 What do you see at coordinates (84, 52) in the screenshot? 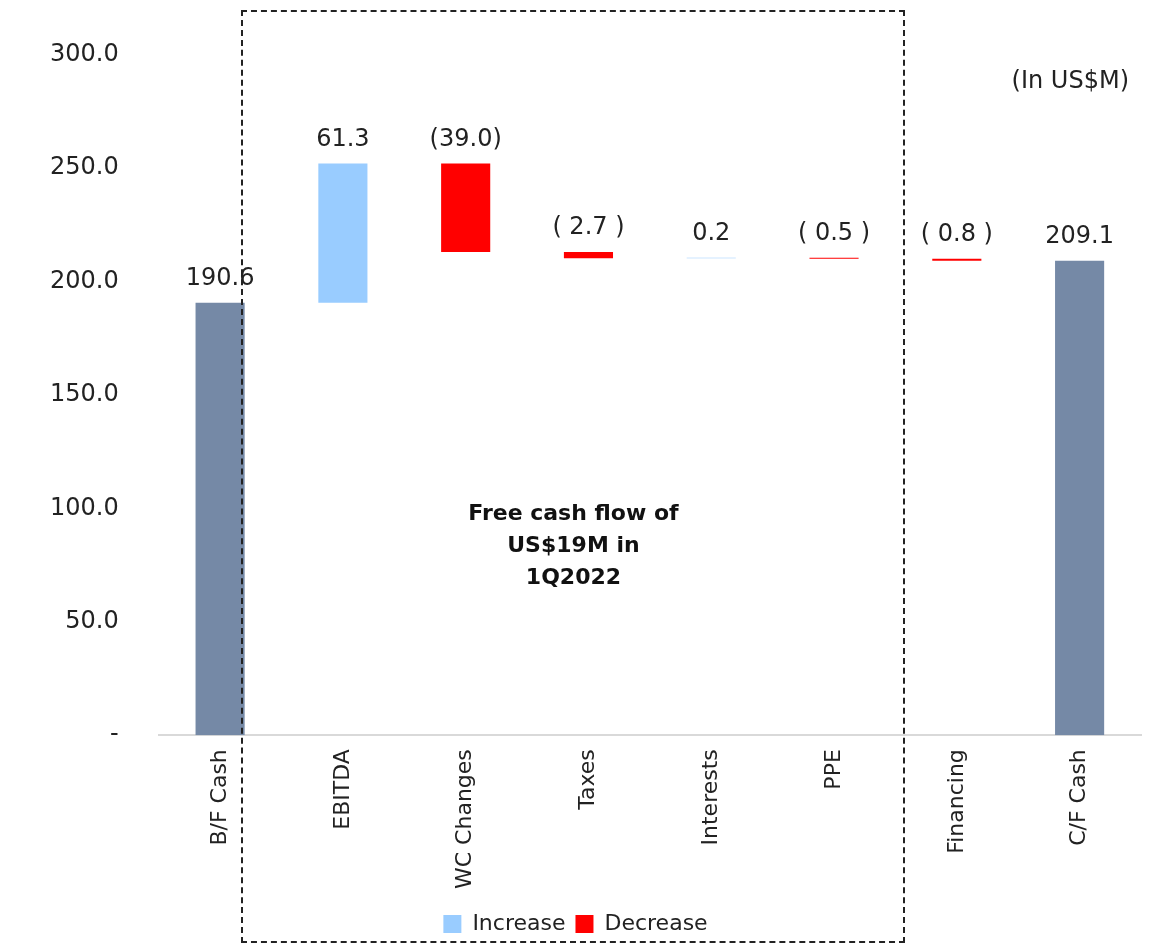
I see `y-tick-label: 300.0` at bounding box center [84, 52].